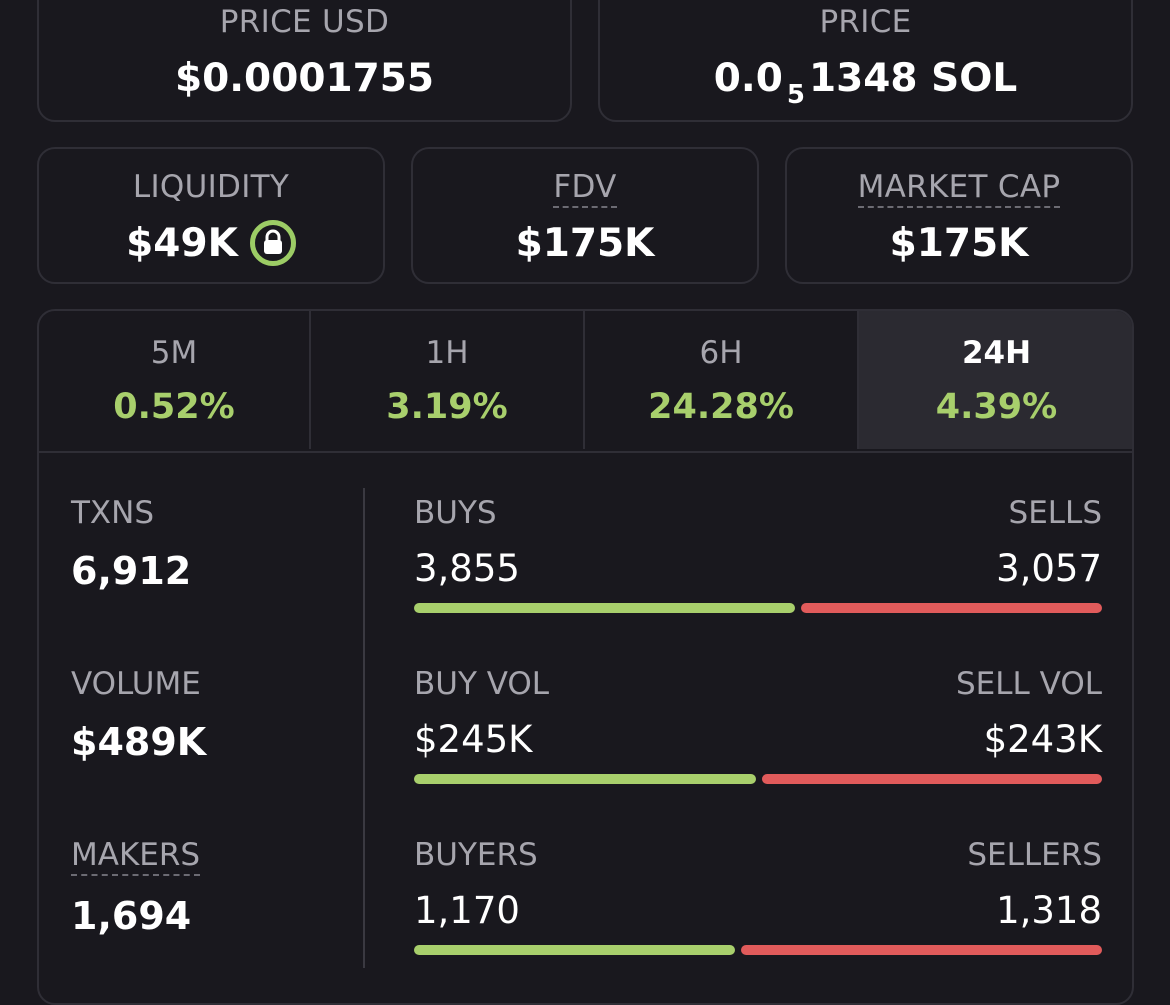 The height and width of the screenshot is (1005, 1170). I want to click on buys-sells-row: BUYS SELLS 3,855 3,057, so click(758, 555).